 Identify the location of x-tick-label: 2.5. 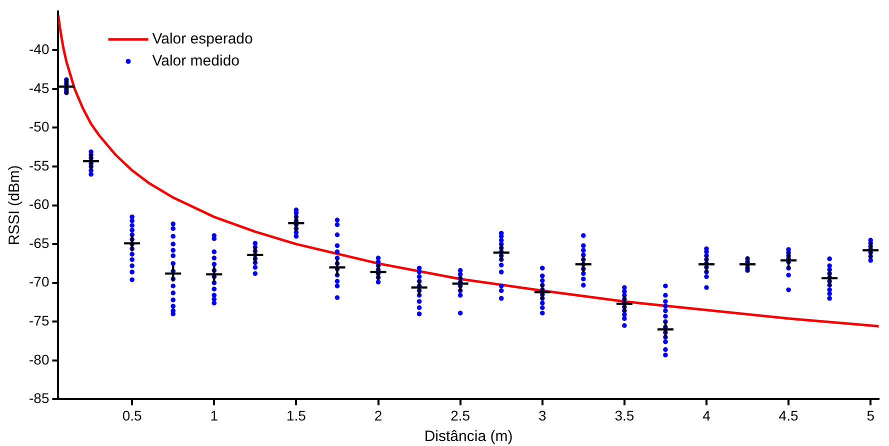
(460, 415).